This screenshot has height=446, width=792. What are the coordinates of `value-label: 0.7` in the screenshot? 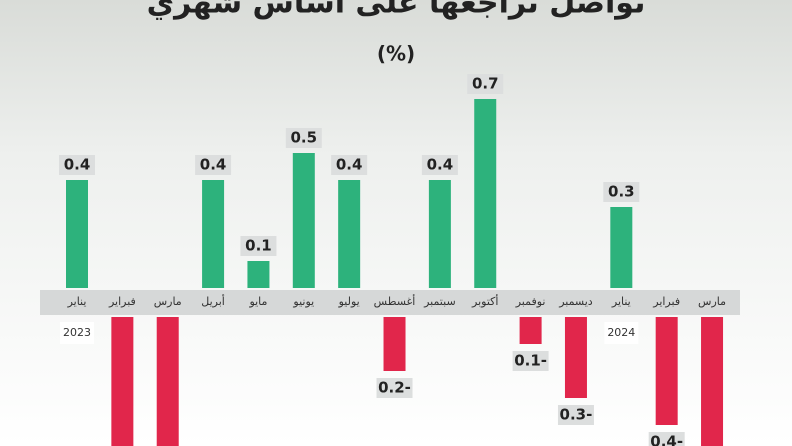 It's located at (485, 84).